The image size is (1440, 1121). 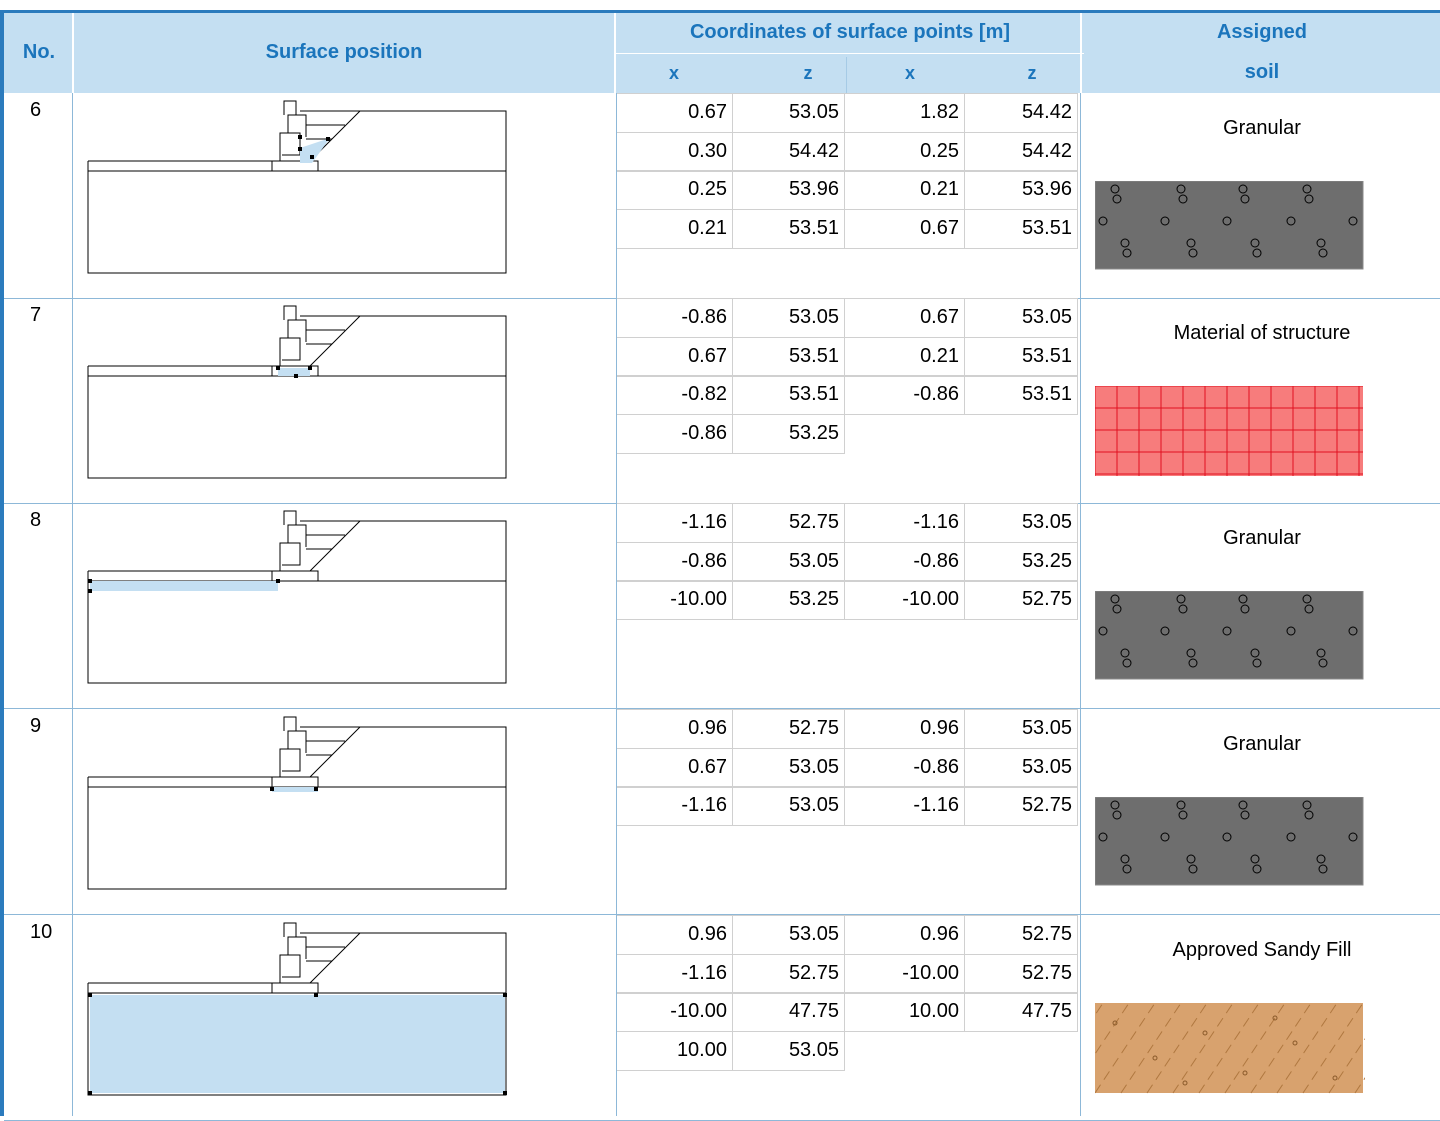 I want to click on row-separator, so click(x=722, y=708).